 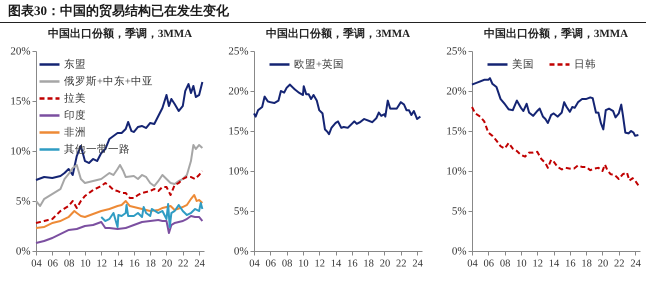 I want to click on legend-label: 东盟, so click(x=75, y=64).